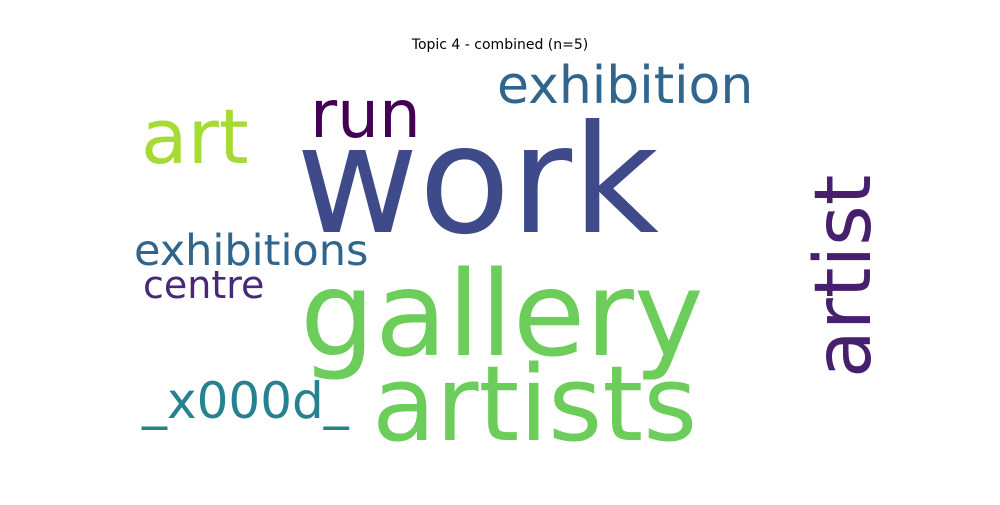  Describe the element at coordinates (365, 114) in the screenshot. I see `word-run: run` at that location.